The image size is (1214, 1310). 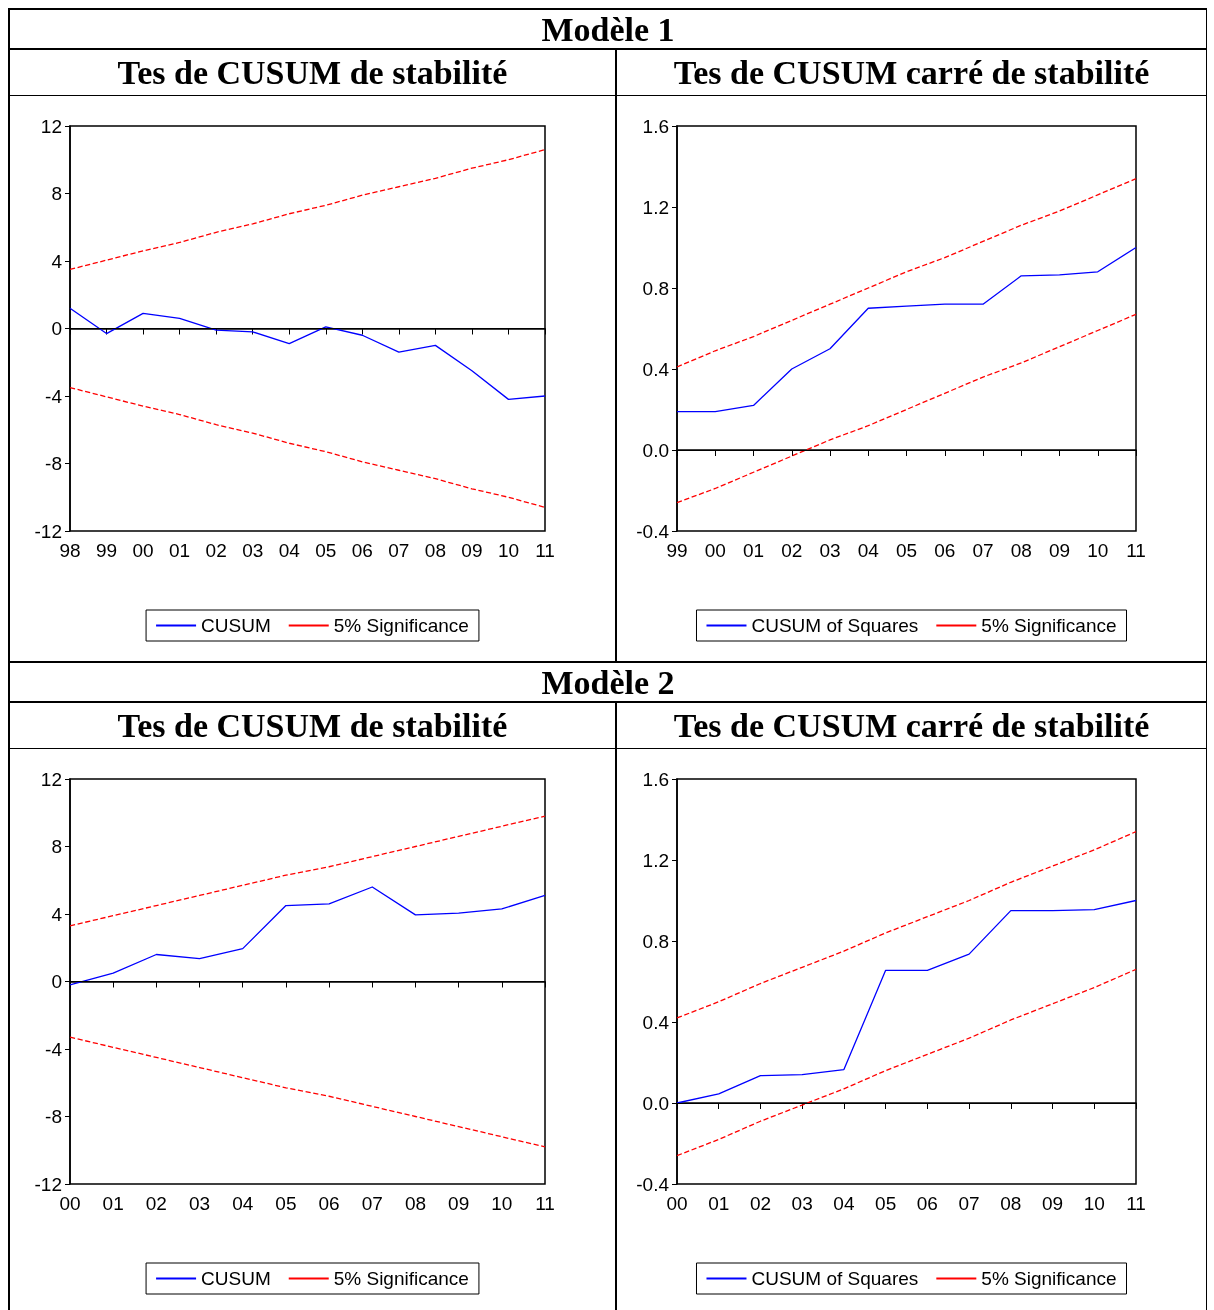 I want to click on chart-subtitle: Modèle 1, so click(x=608, y=29).